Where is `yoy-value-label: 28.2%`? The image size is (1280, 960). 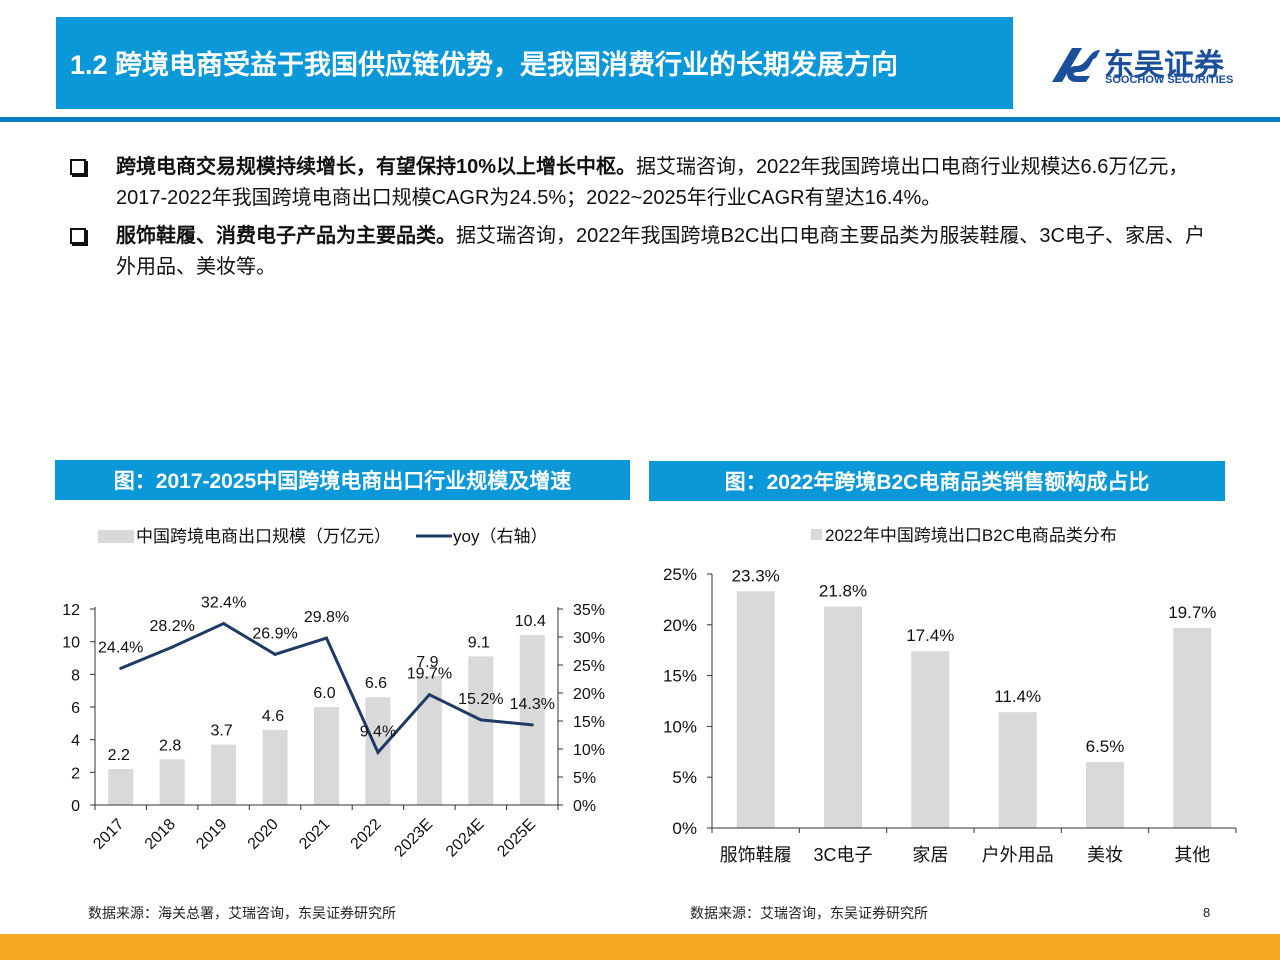 yoy-value-label: 28.2% is located at coordinates (171, 626).